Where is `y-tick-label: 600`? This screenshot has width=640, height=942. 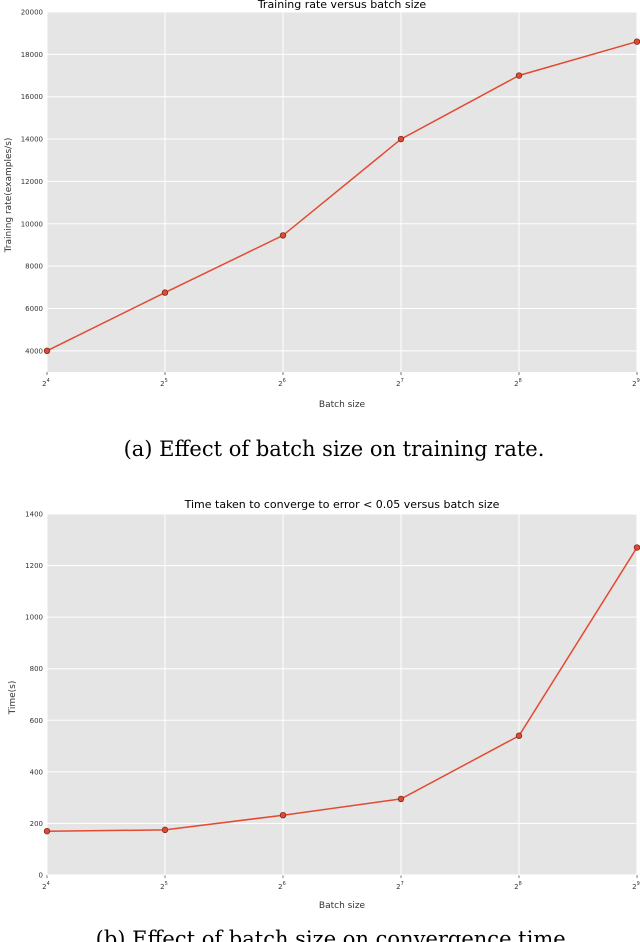 y-tick-label: 600 is located at coordinates (36, 721).